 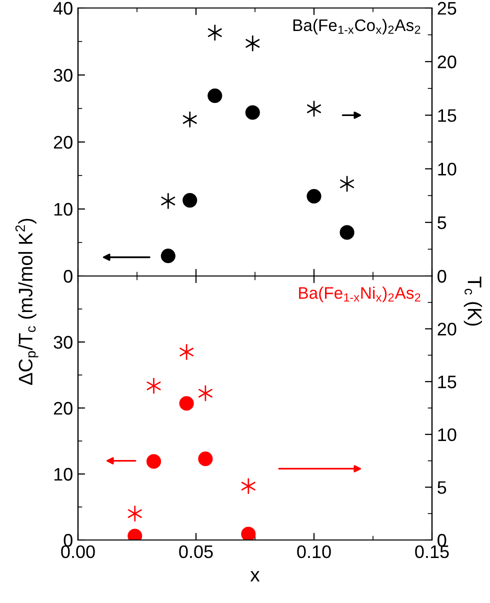 What do you see at coordinates (196, 551) in the screenshot?
I see `x-tick-label: 0.05` at bounding box center [196, 551].